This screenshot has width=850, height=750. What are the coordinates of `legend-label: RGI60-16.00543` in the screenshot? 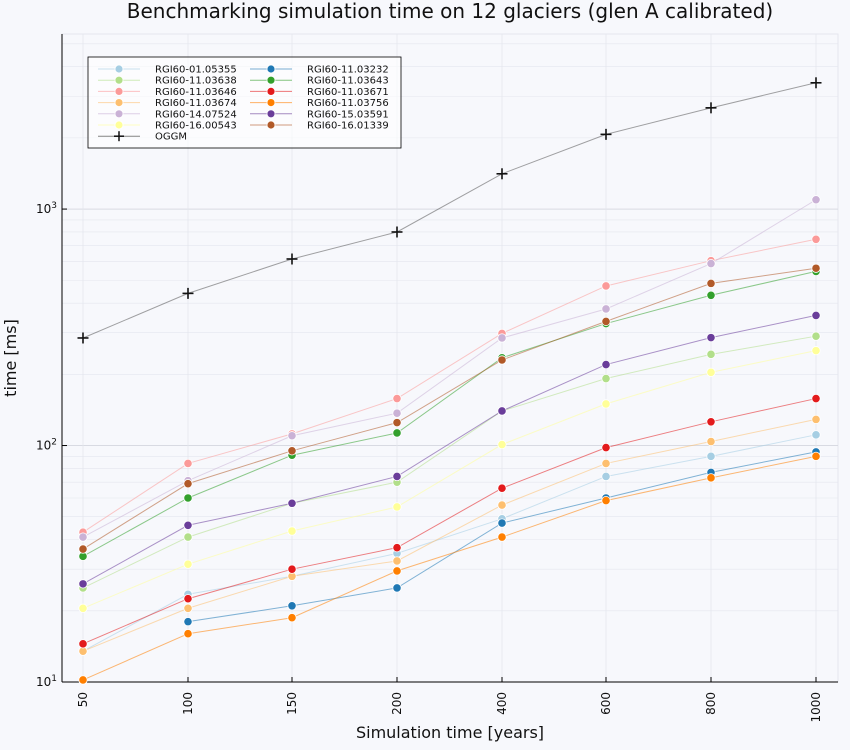 It's located at (196, 126).